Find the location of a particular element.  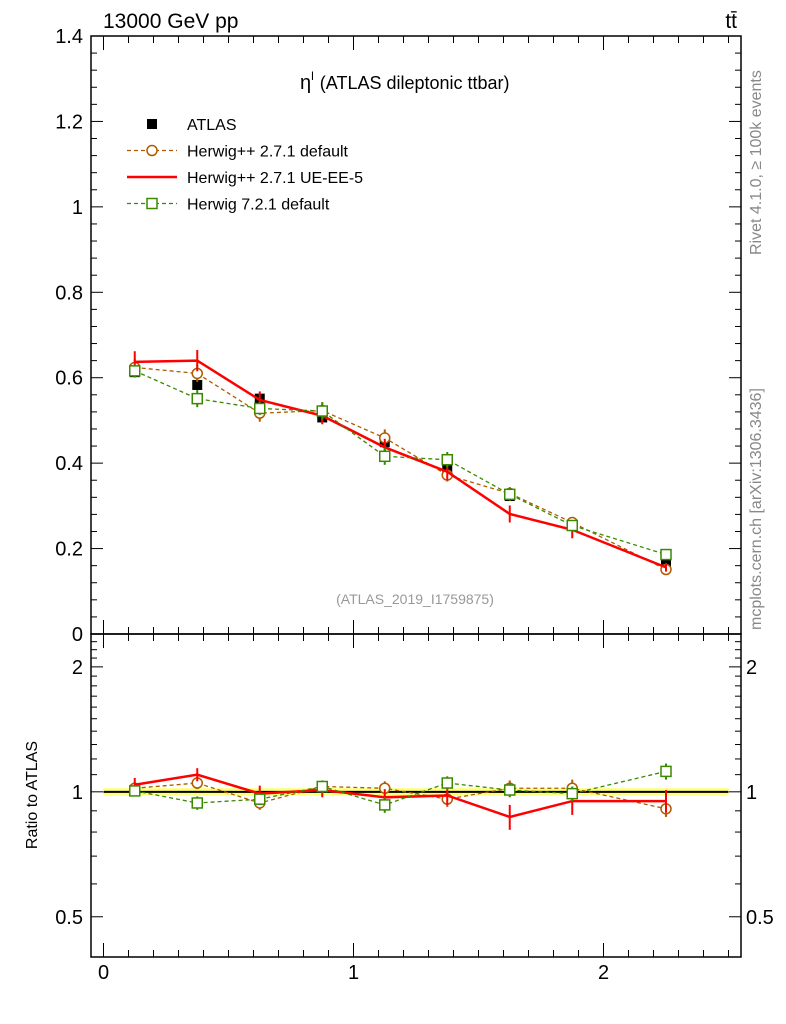

legend-label: Herwig 7.2.1 default is located at coordinates (258, 205).